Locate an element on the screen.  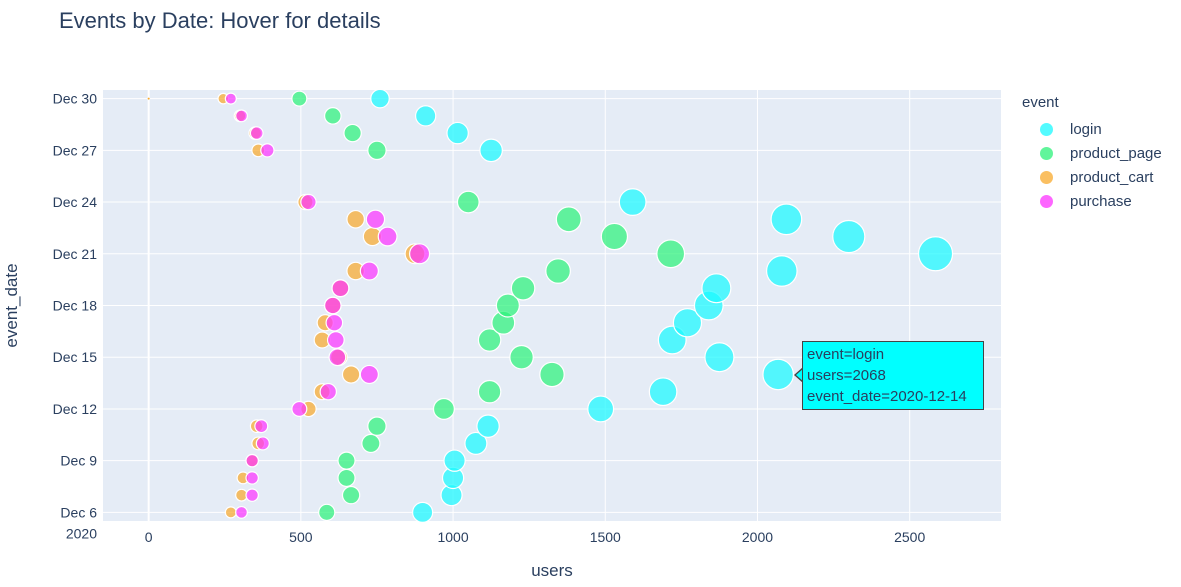
legend-item-product_cart: product_cart is located at coordinates (1092, 177).